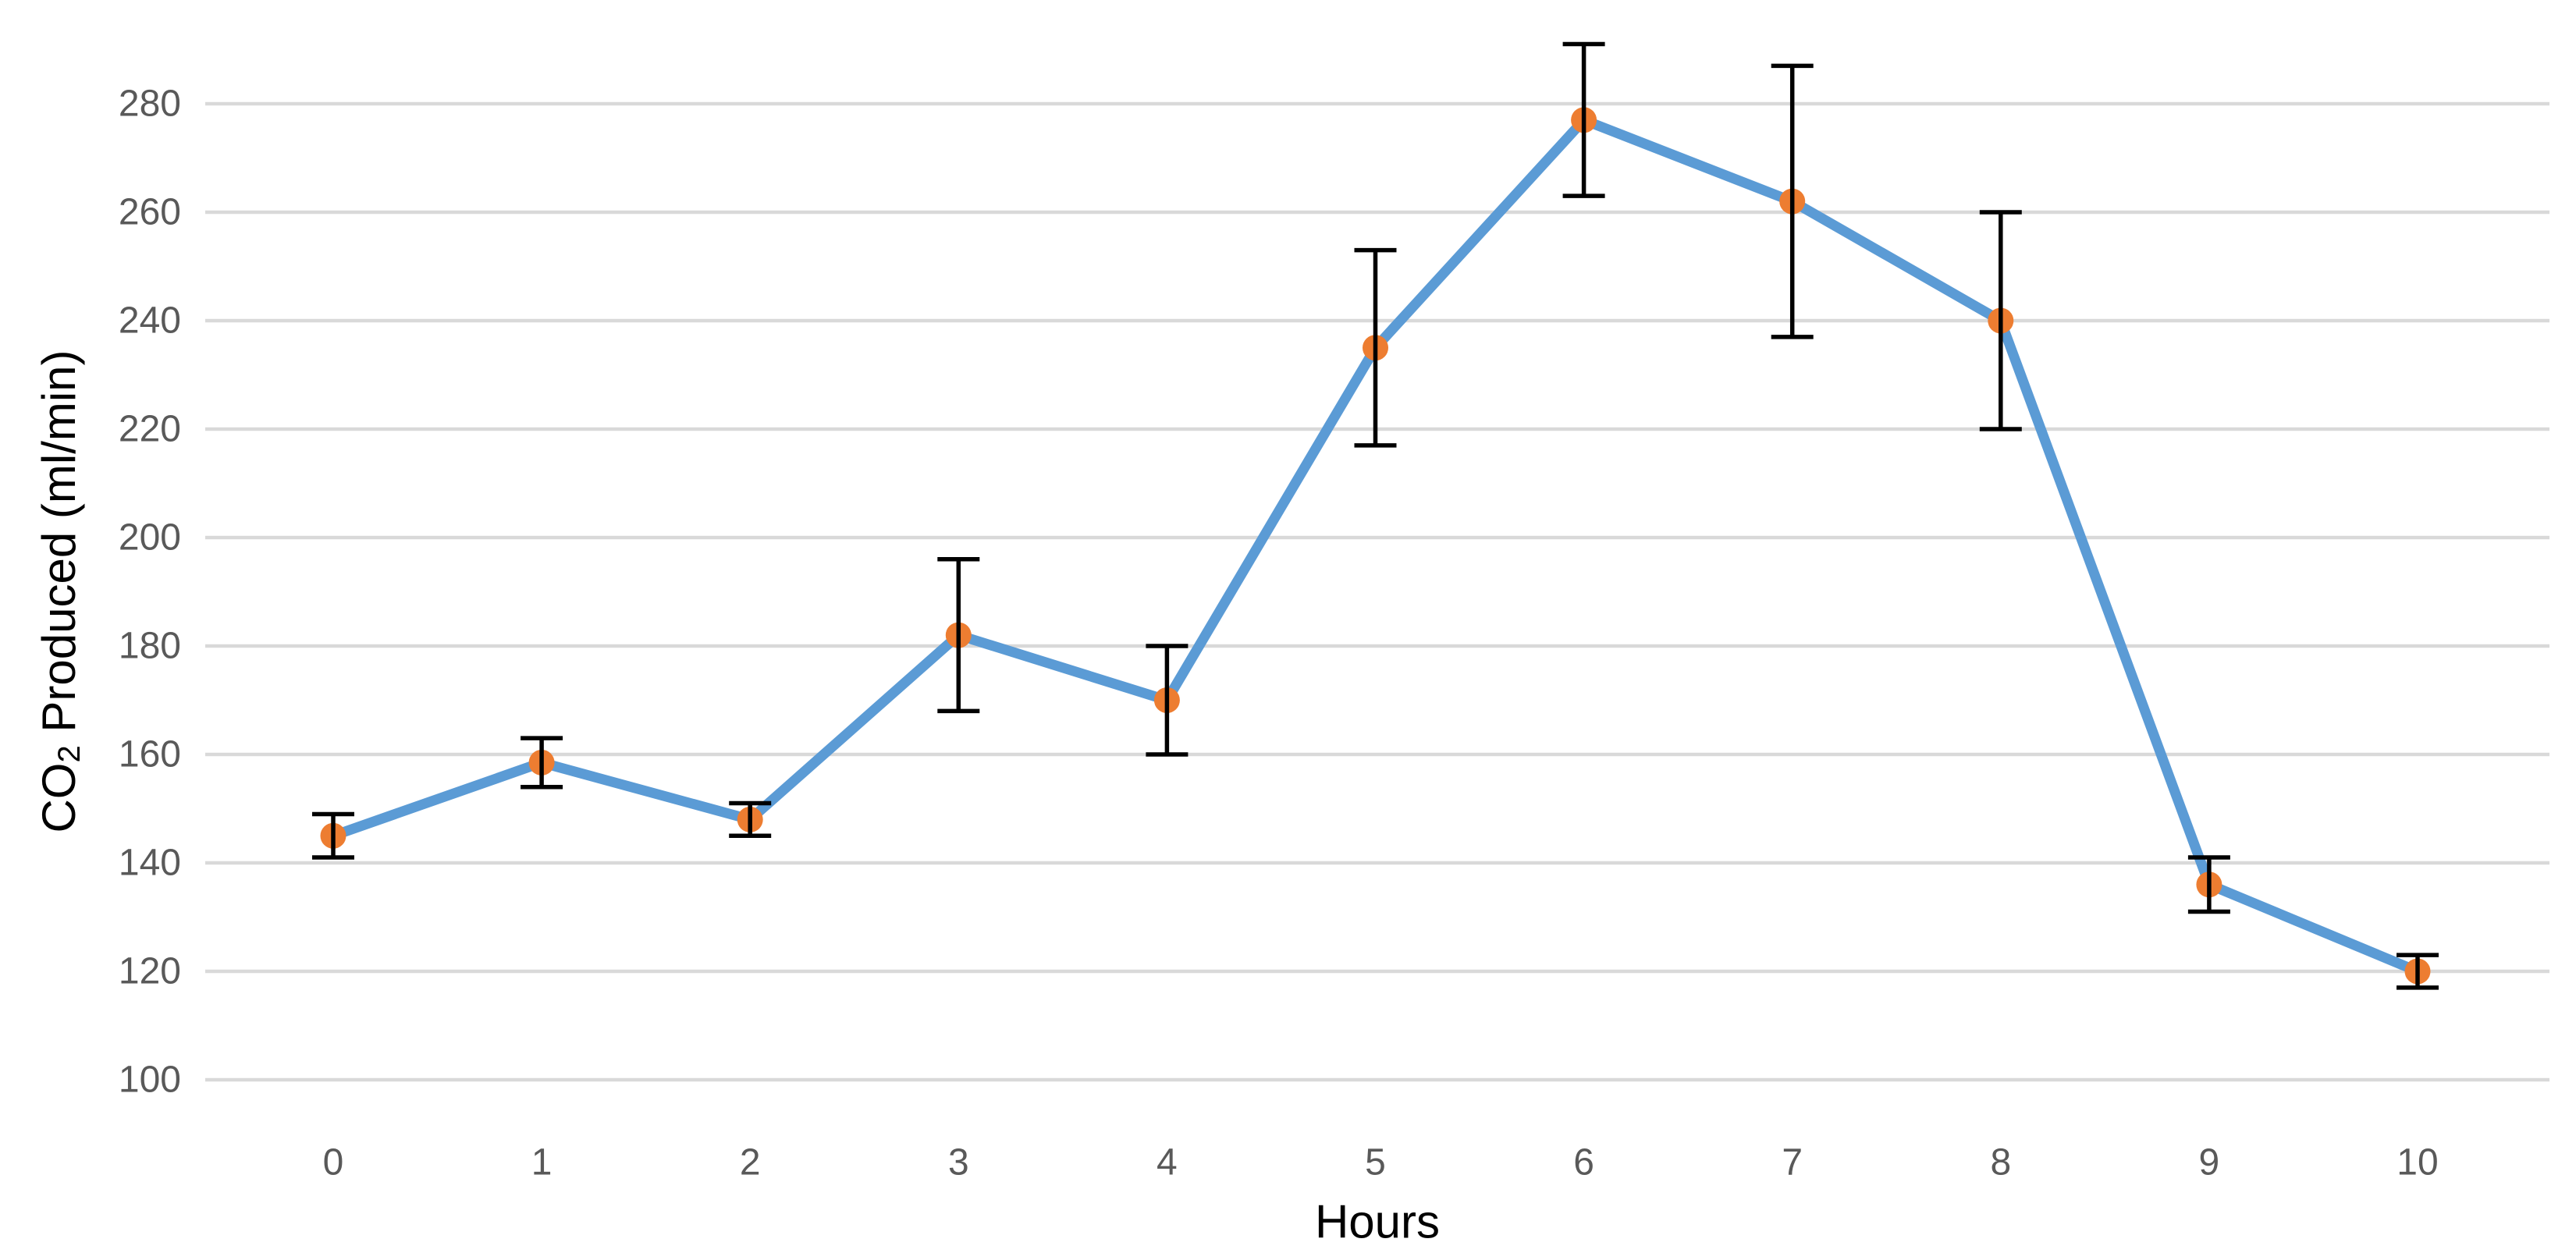  What do you see at coordinates (542, 1163) in the screenshot?
I see `x-tick-label: 1` at bounding box center [542, 1163].